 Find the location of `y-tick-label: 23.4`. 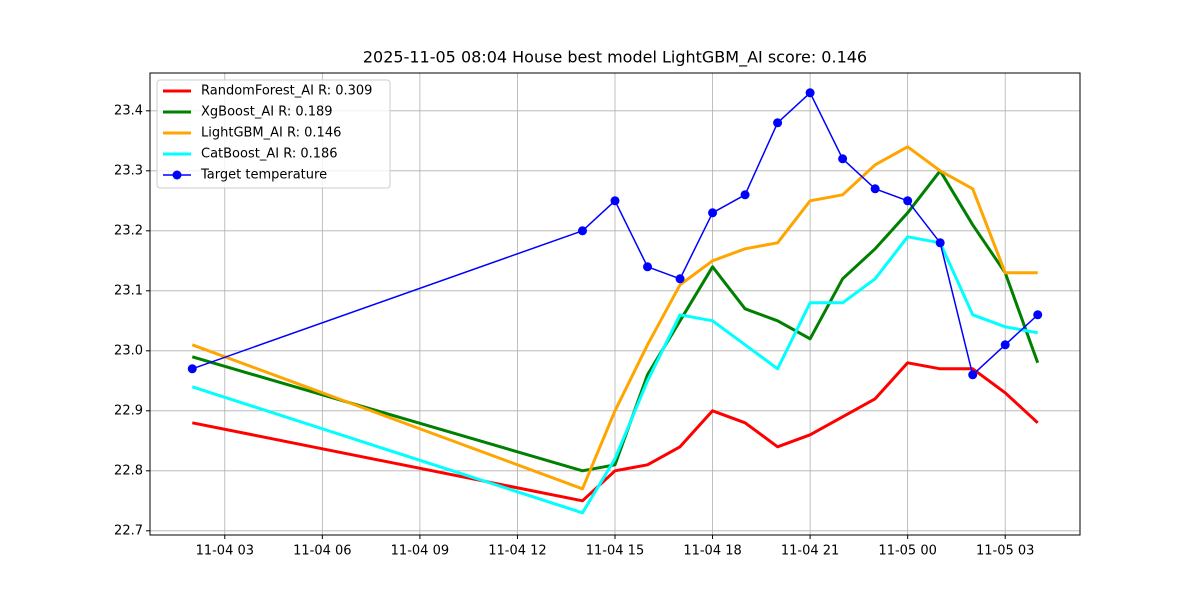

y-tick-label: 23.4 is located at coordinates (128, 110).